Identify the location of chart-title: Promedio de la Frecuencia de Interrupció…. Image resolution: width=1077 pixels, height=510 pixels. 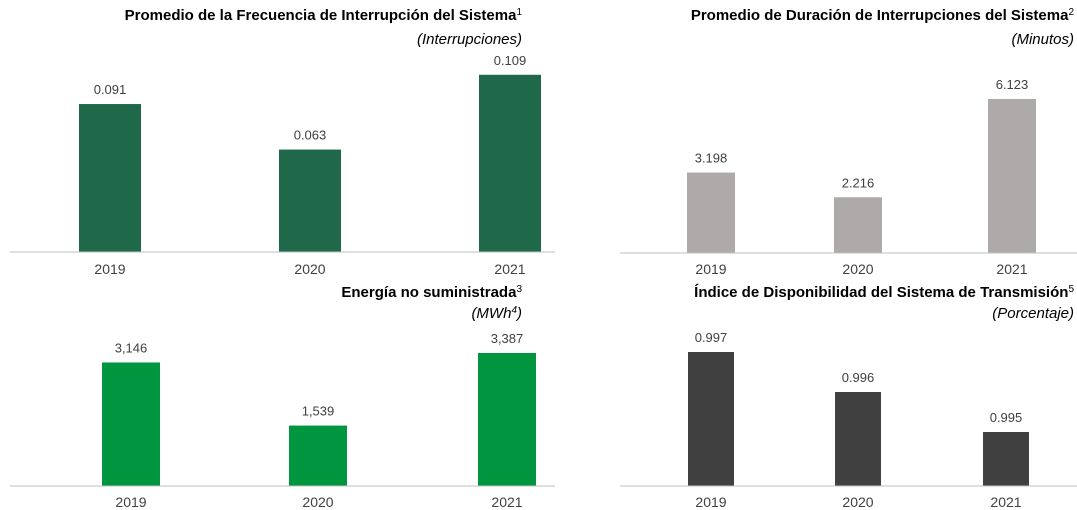
(324, 15).